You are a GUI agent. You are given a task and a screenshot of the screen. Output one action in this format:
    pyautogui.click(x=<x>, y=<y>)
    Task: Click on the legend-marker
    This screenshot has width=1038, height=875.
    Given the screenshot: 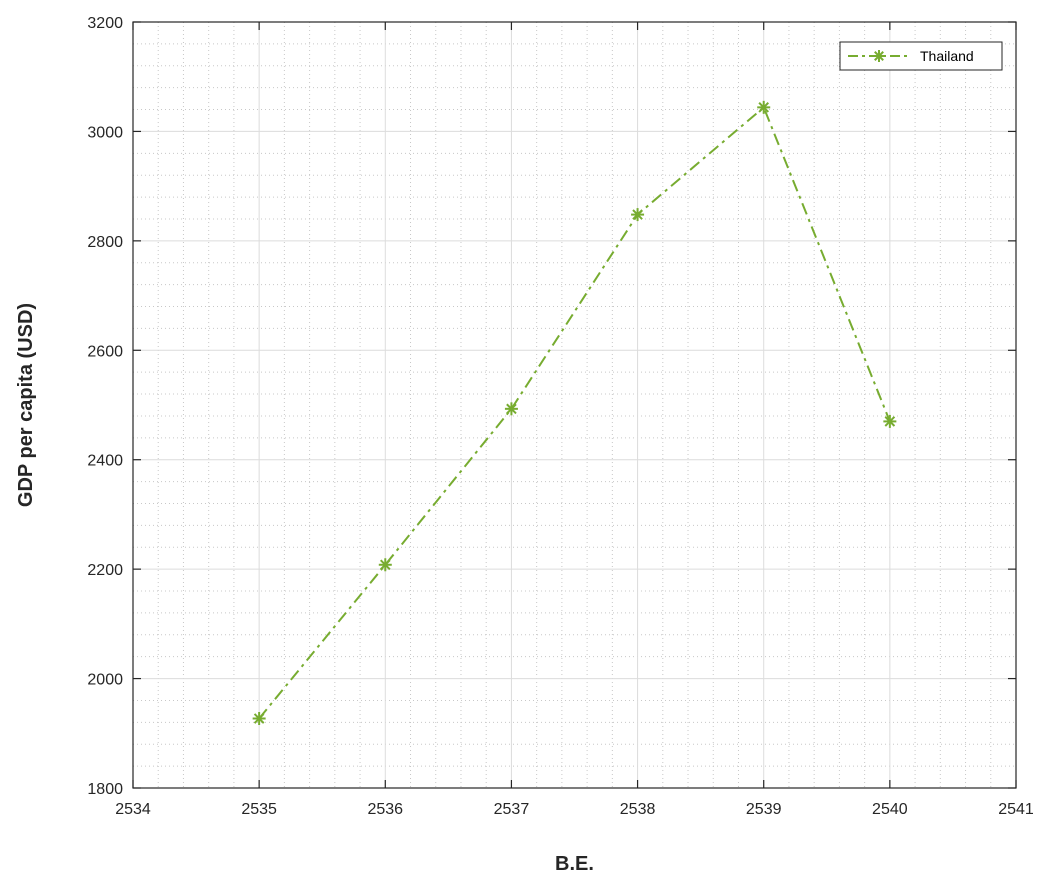 What is the action you would take?
    pyautogui.click(x=879, y=56)
    